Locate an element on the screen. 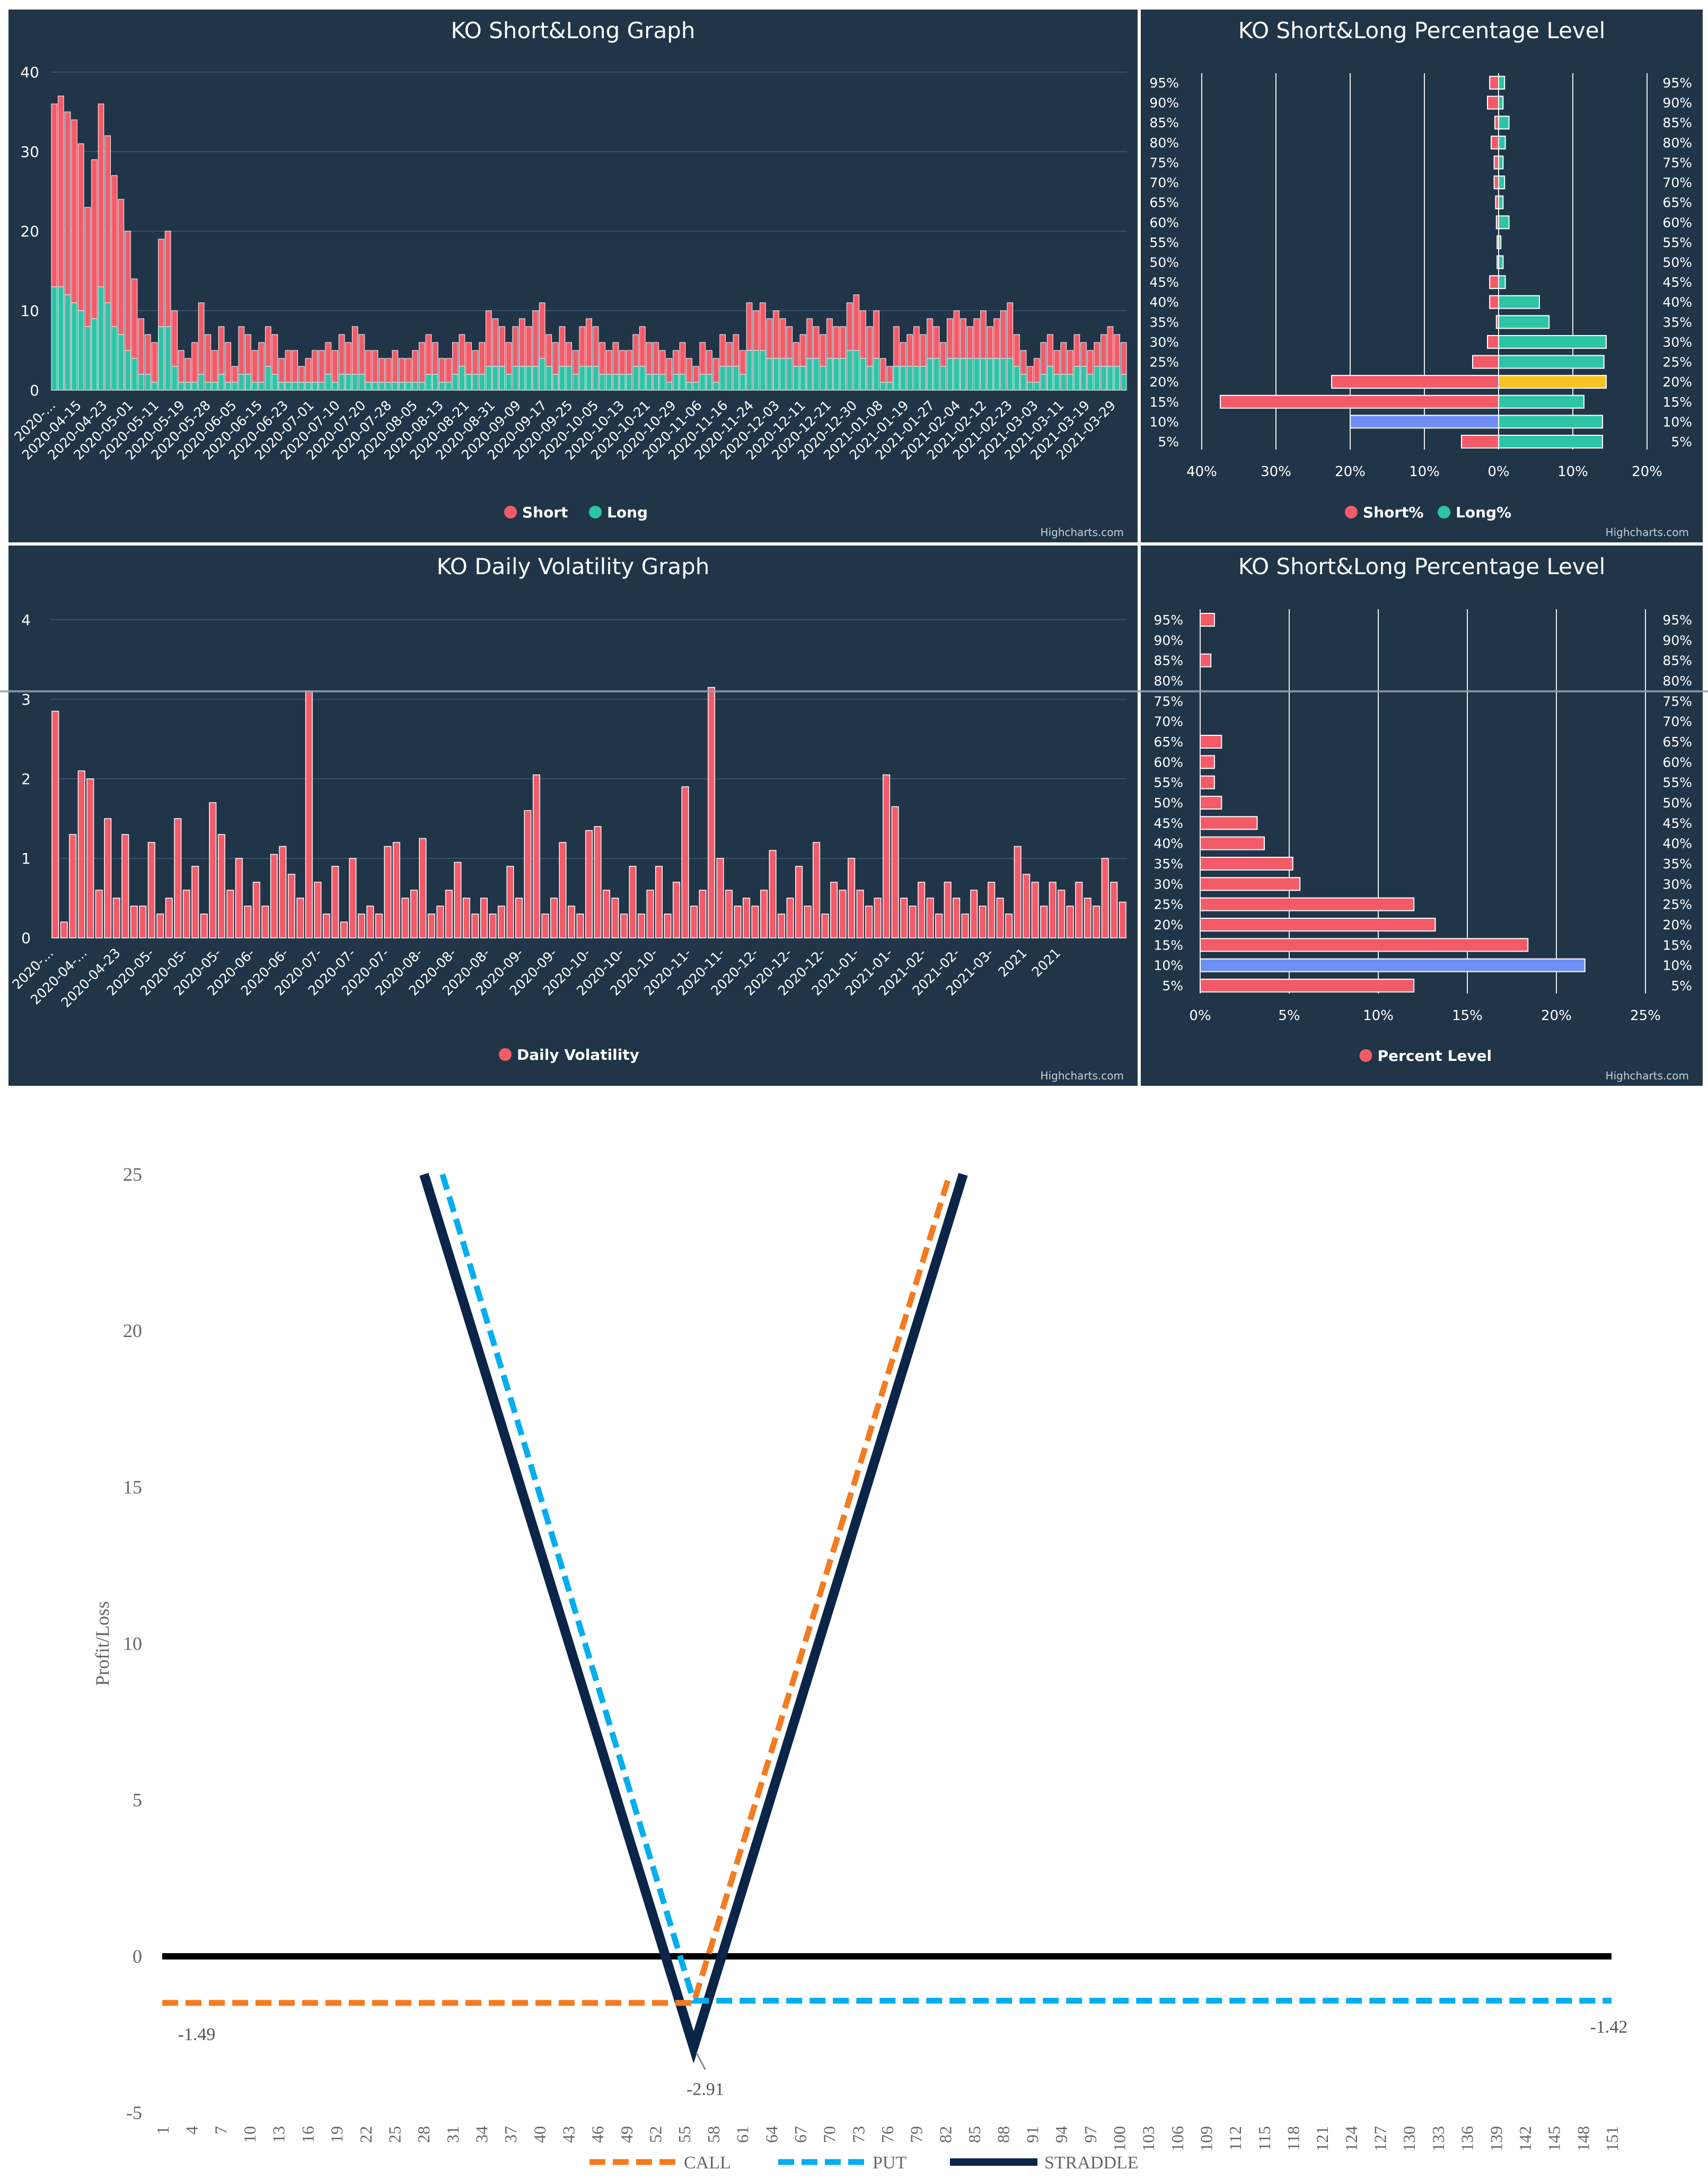 The image size is (1708, 2179). x-tick-label: 127 is located at coordinates (1380, 2138).